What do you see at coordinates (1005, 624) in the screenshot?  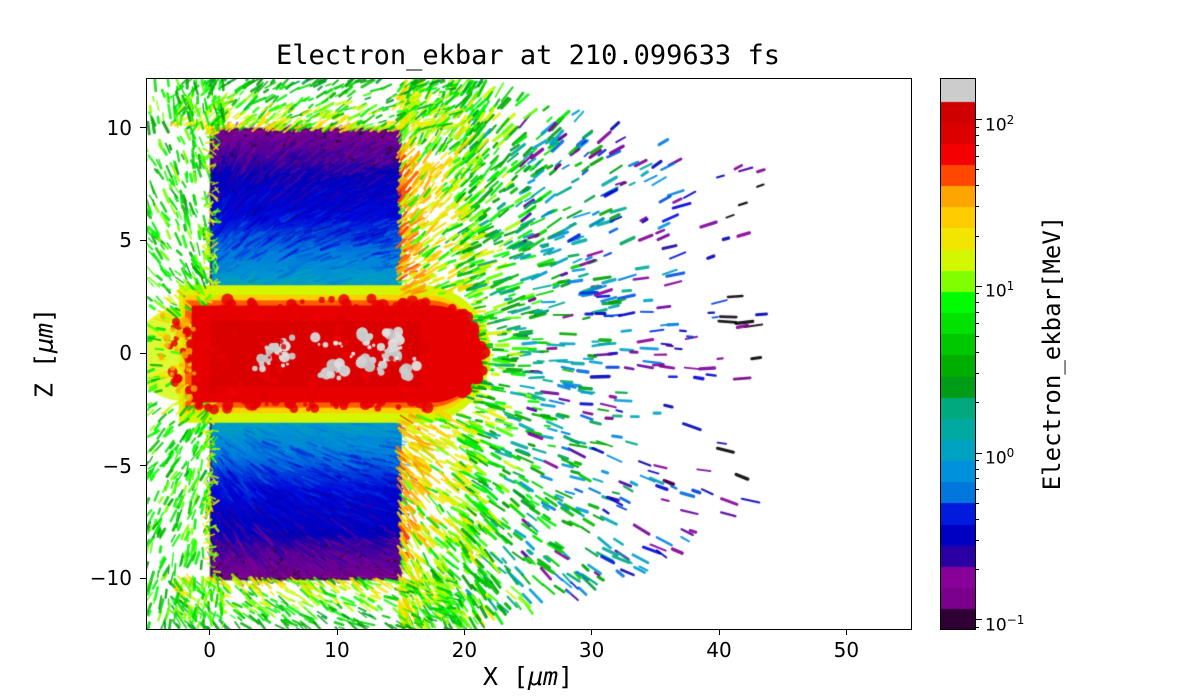 I see `colorbar-tick-label: 10⁻¹` at bounding box center [1005, 624].